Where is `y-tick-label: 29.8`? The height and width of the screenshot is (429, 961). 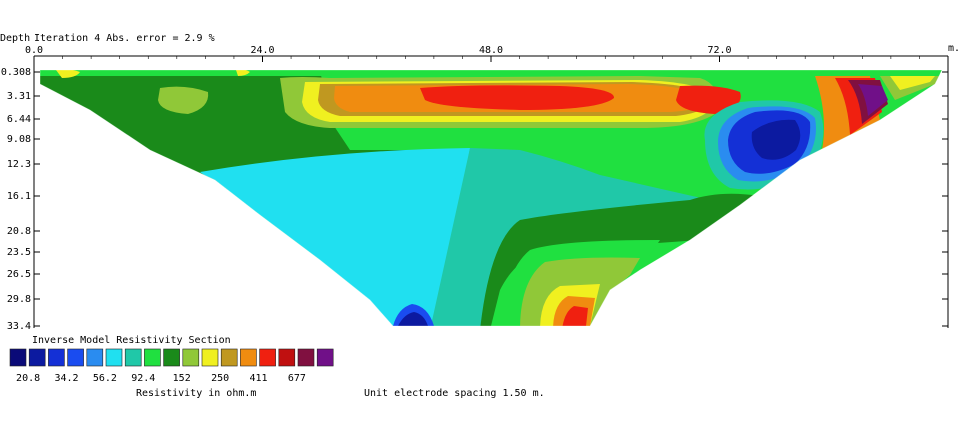
y-tick-label: 29.8 is located at coordinates (19, 299).